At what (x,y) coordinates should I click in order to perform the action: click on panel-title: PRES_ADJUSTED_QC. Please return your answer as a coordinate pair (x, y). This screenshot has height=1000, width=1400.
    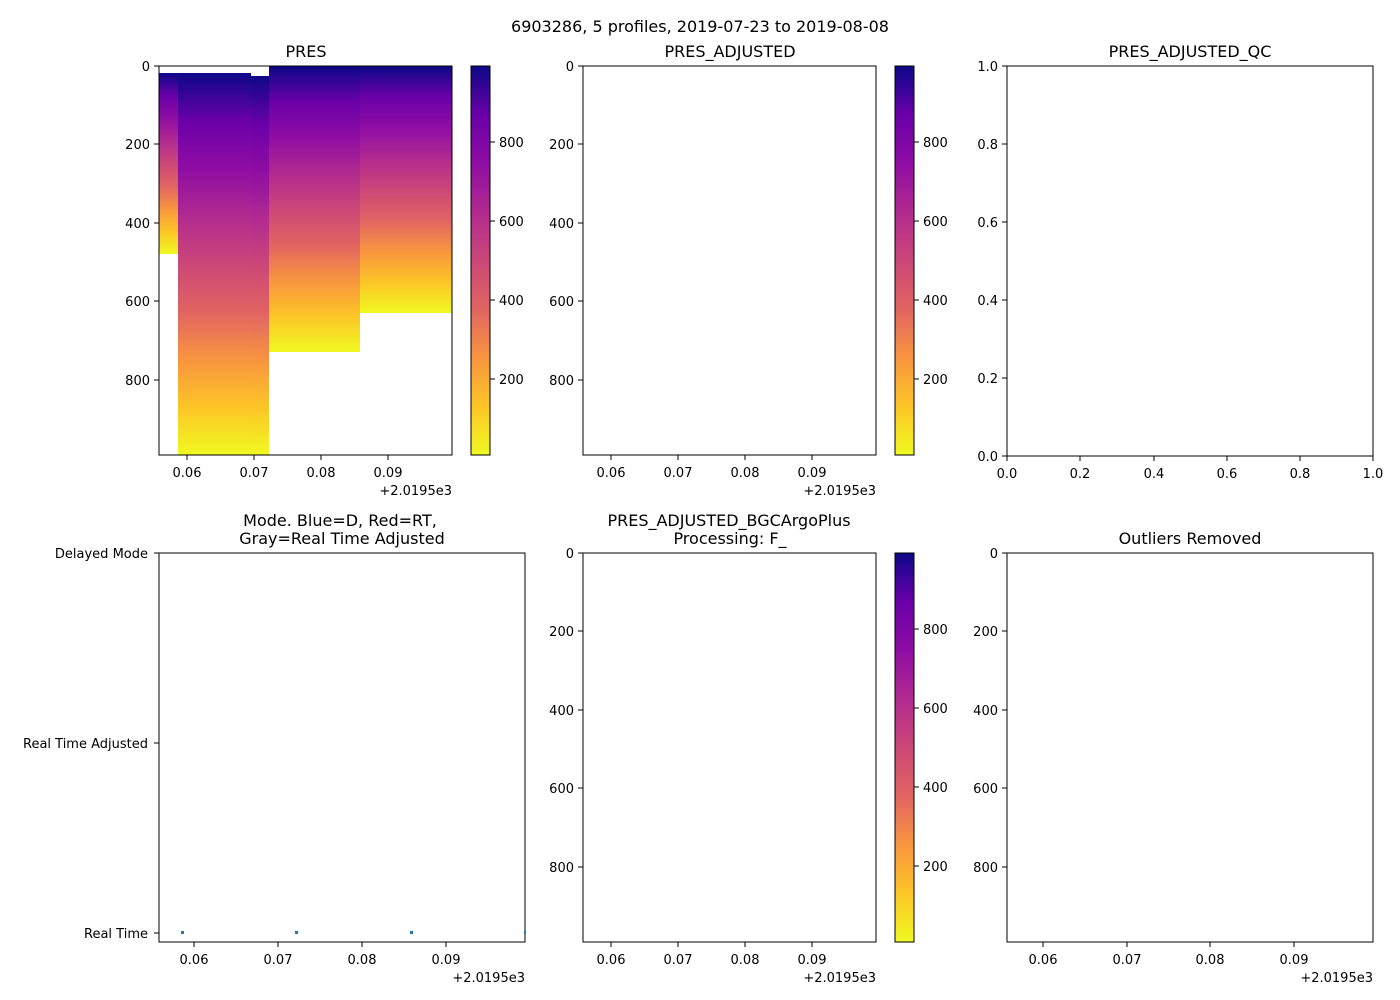
    Looking at the image, I should click on (1190, 52).